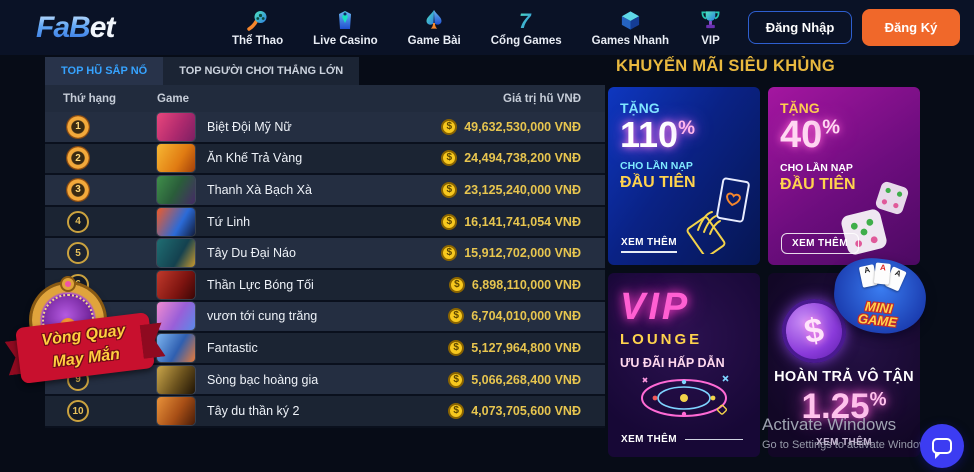  I want to click on promo-line: ƯU ĐÃI HẤP DẪN, so click(672, 363).